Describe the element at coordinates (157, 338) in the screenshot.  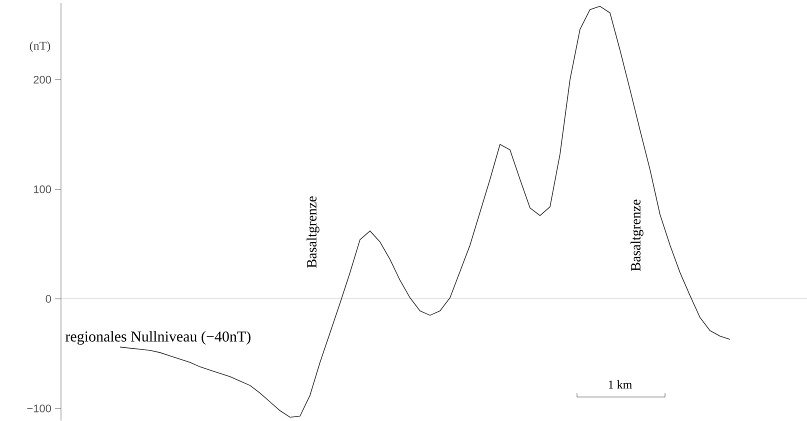
I see `annotation: regionales Nullniveau (−40nT)` at that location.